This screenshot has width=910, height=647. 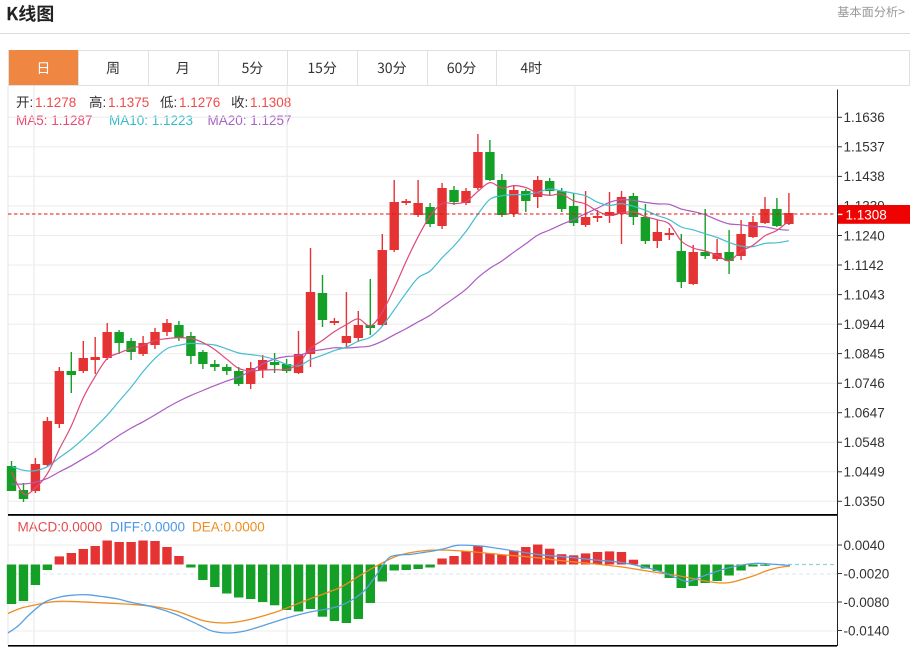 What do you see at coordinates (867, 602) in the screenshot?
I see `svg-text: -0.0080` at bounding box center [867, 602].